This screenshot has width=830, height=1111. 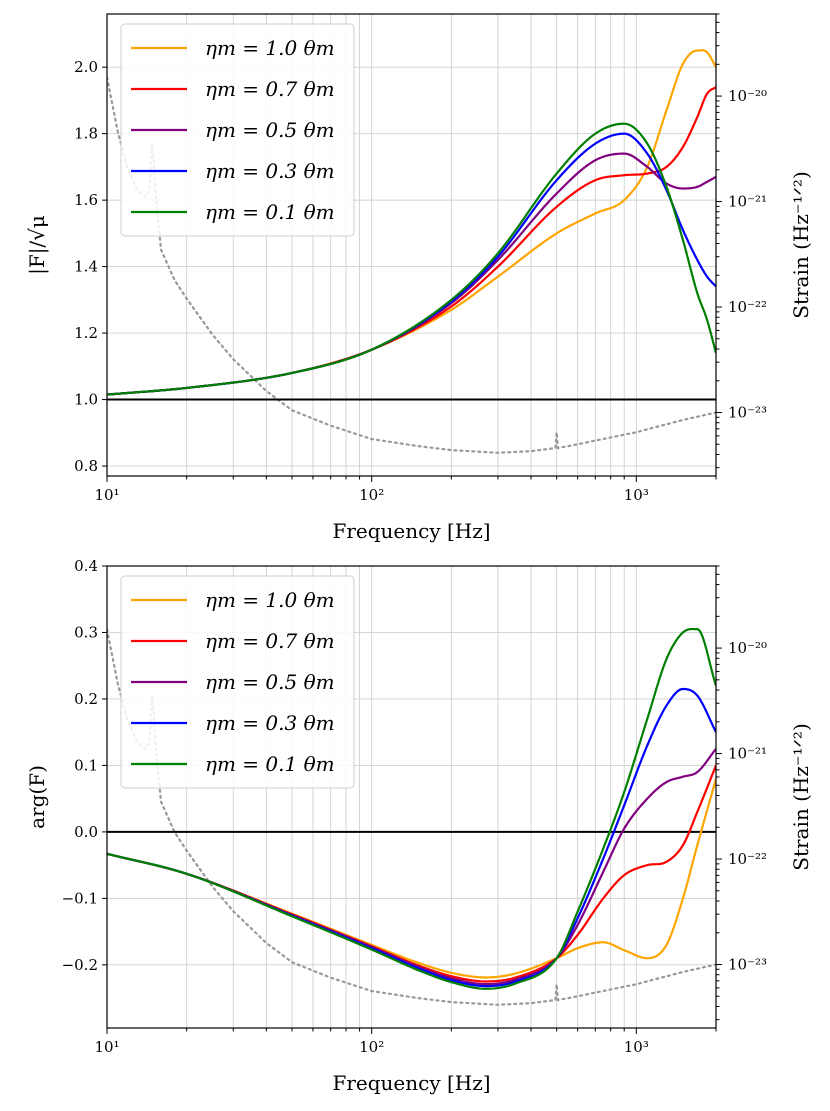 I want to click on y-tick-label: 0.1, so click(x=86, y=765).